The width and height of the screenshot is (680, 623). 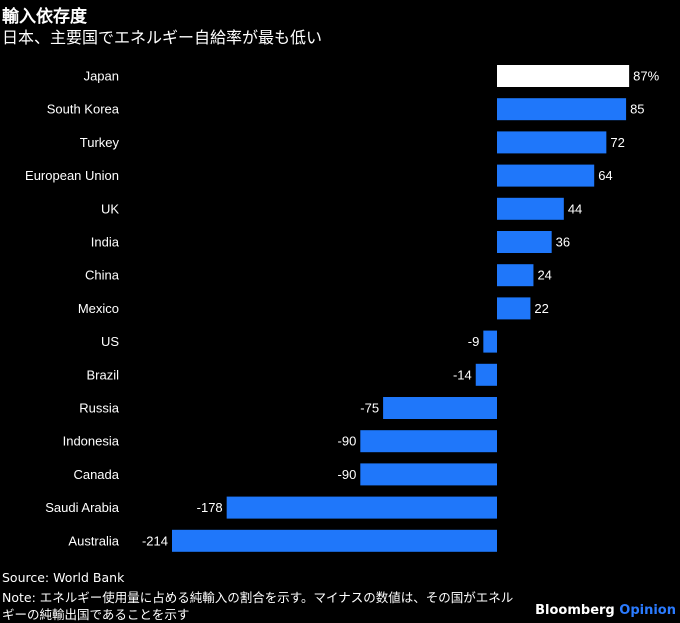 I want to click on bar-indonesia, so click(x=428, y=441).